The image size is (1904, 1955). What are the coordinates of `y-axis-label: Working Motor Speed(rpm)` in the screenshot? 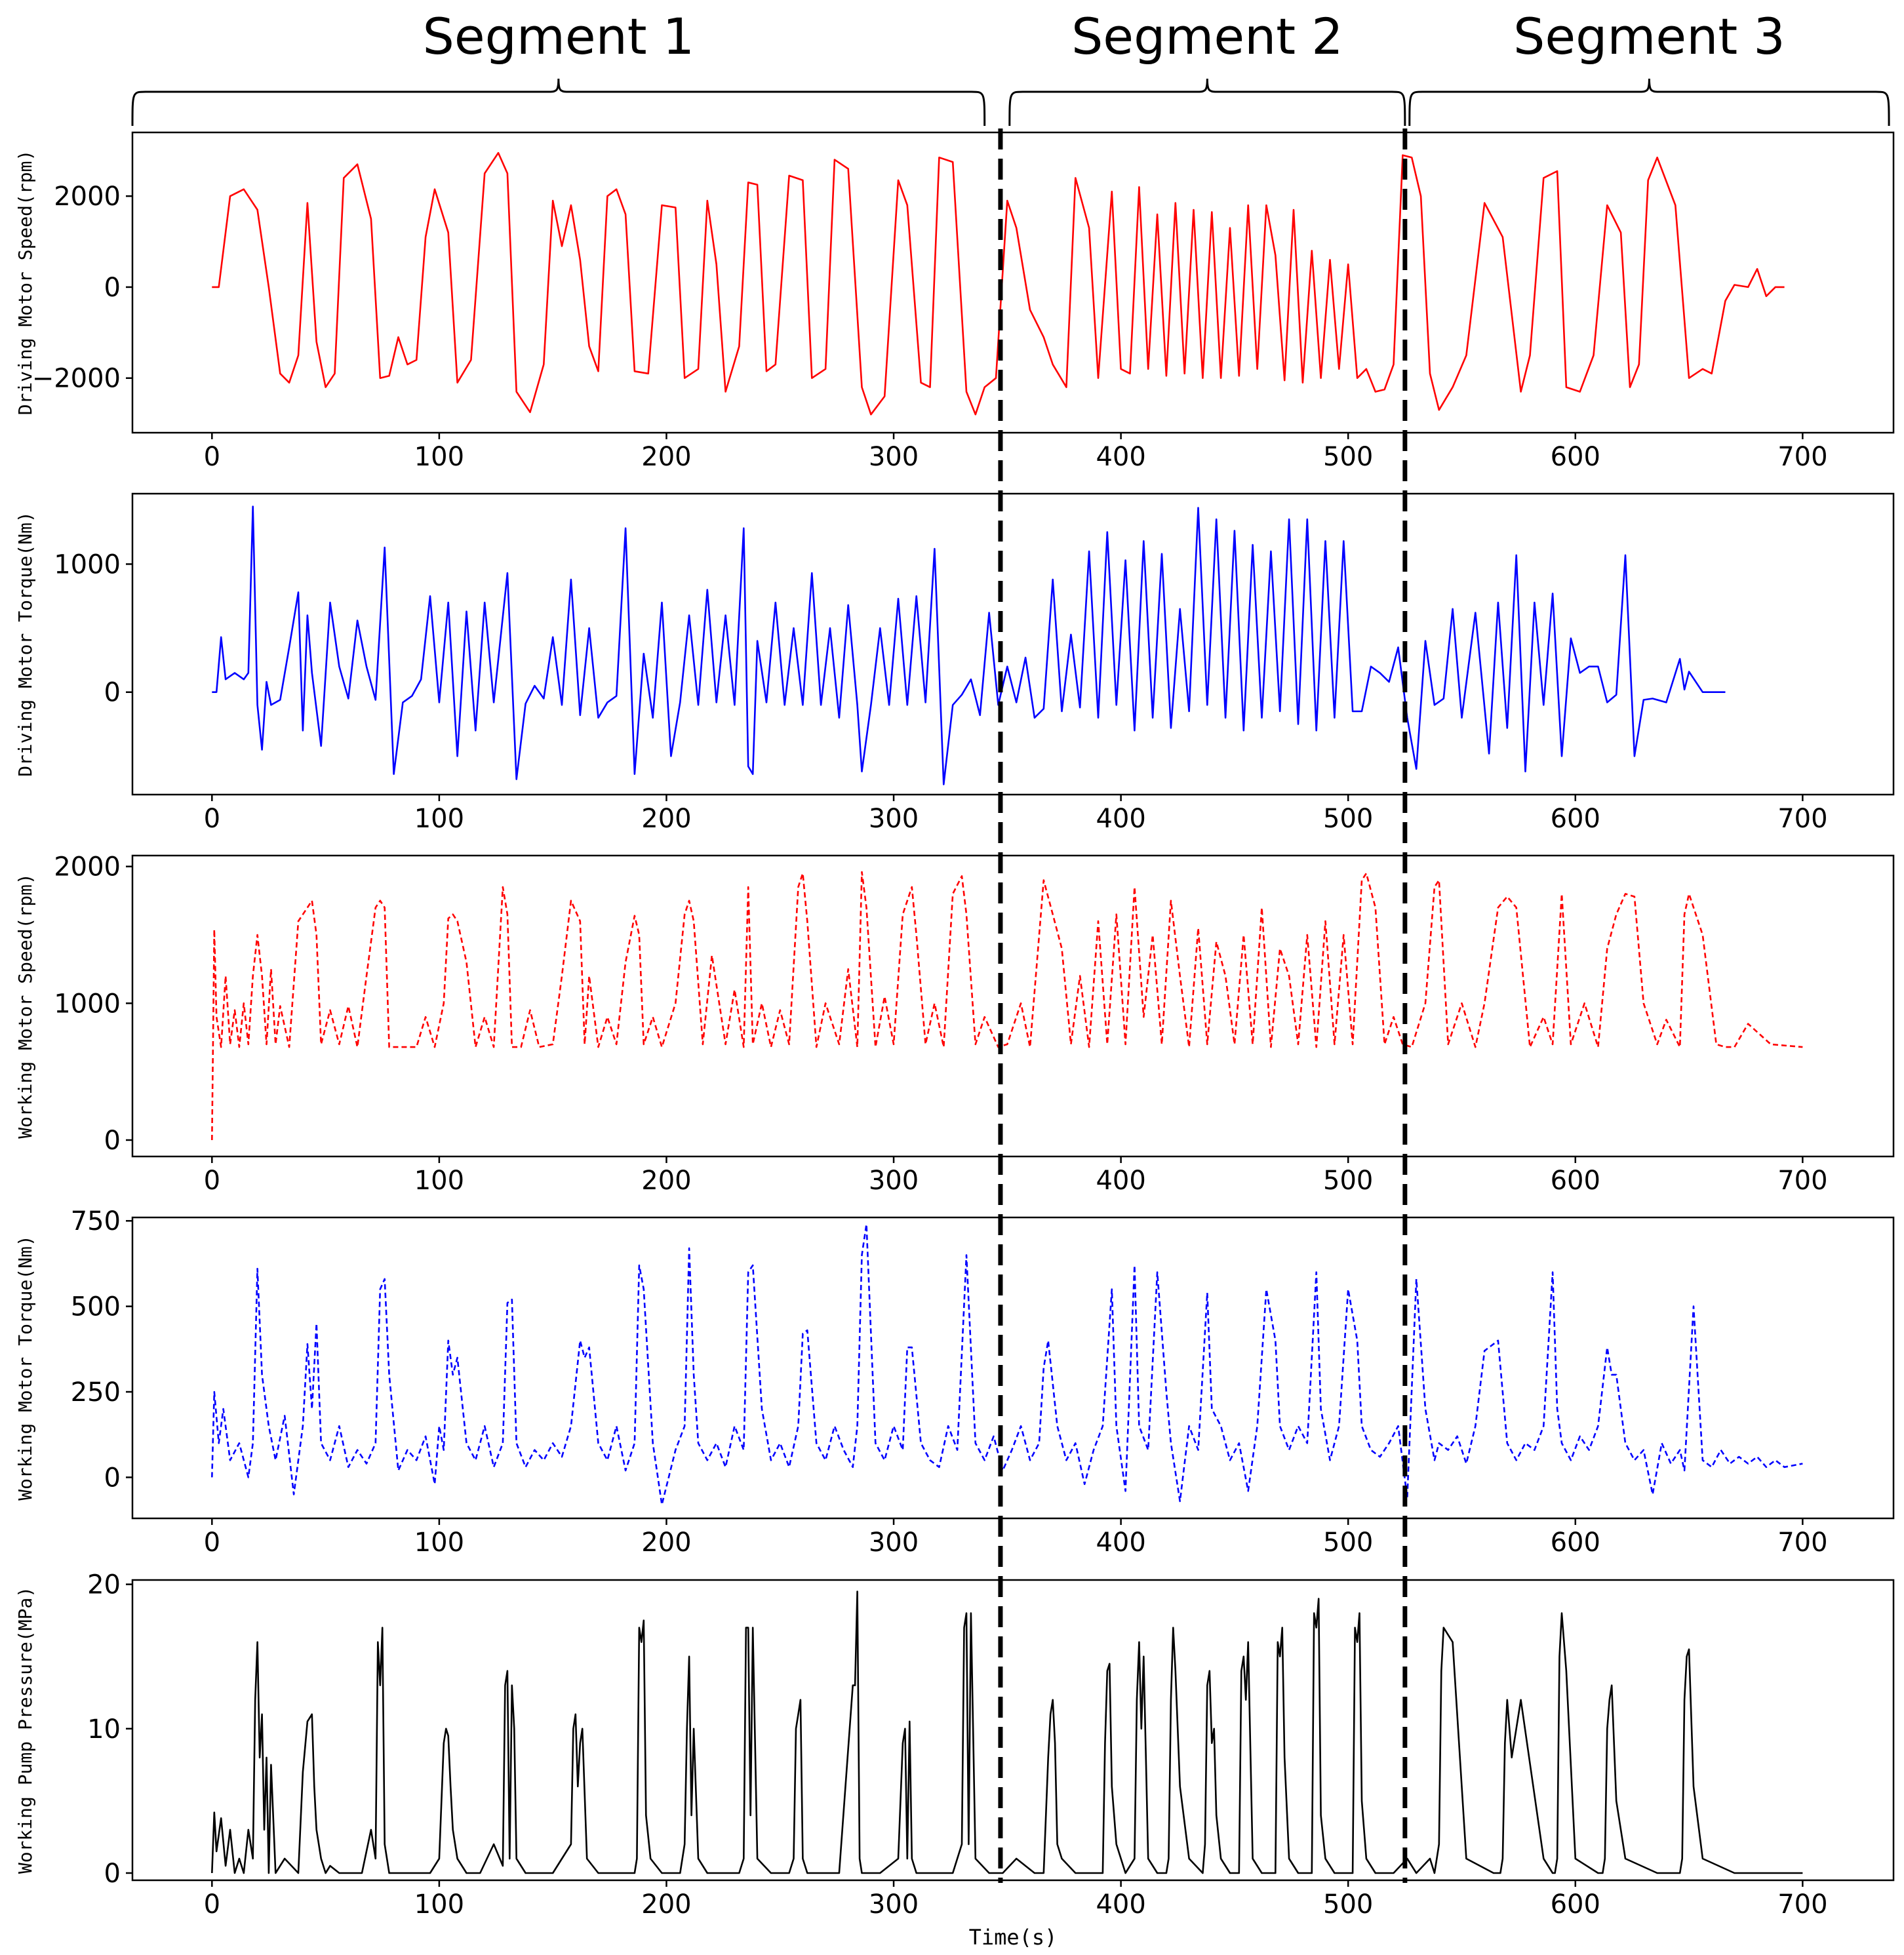 It's located at (25, 1006).